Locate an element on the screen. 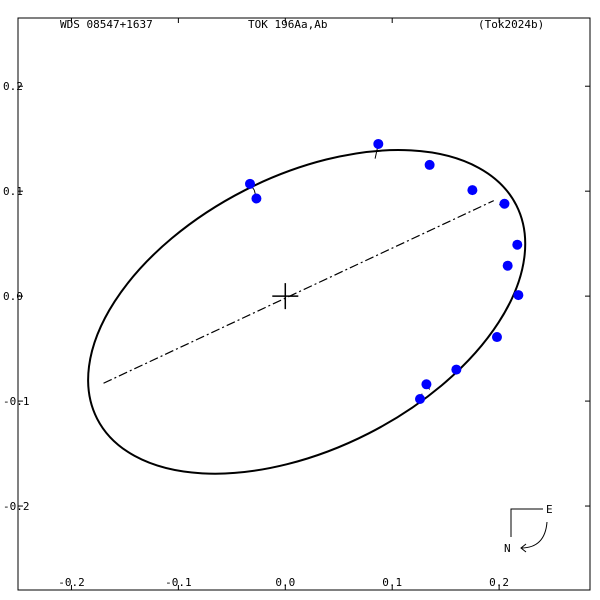 This screenshot has width=600, height=600. header-center-label: TOK 196Aa,Ab is located at coordinates (287, 24).